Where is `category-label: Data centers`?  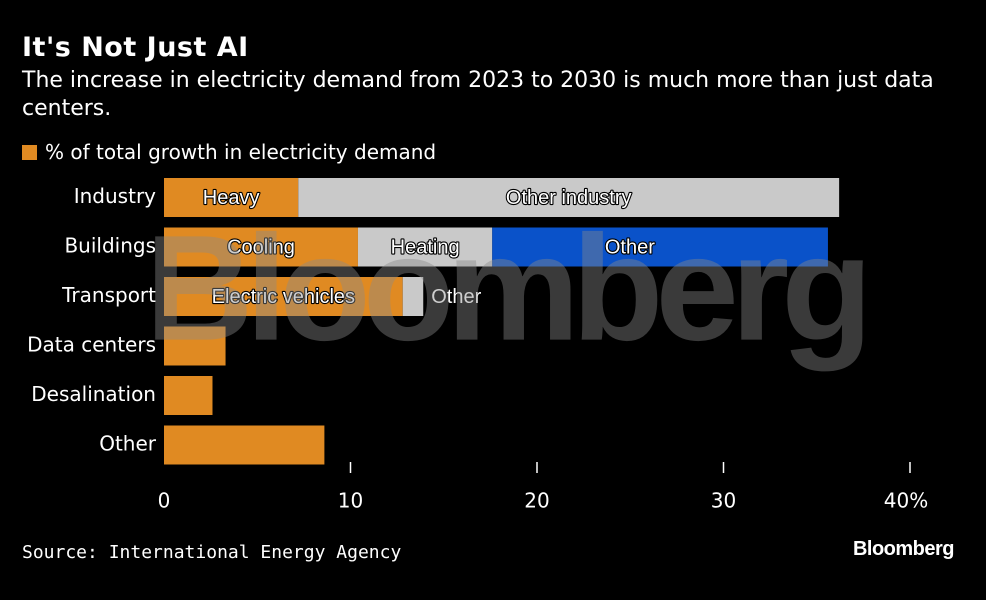 category-label: Data centers is located at coordinates (91, 345).